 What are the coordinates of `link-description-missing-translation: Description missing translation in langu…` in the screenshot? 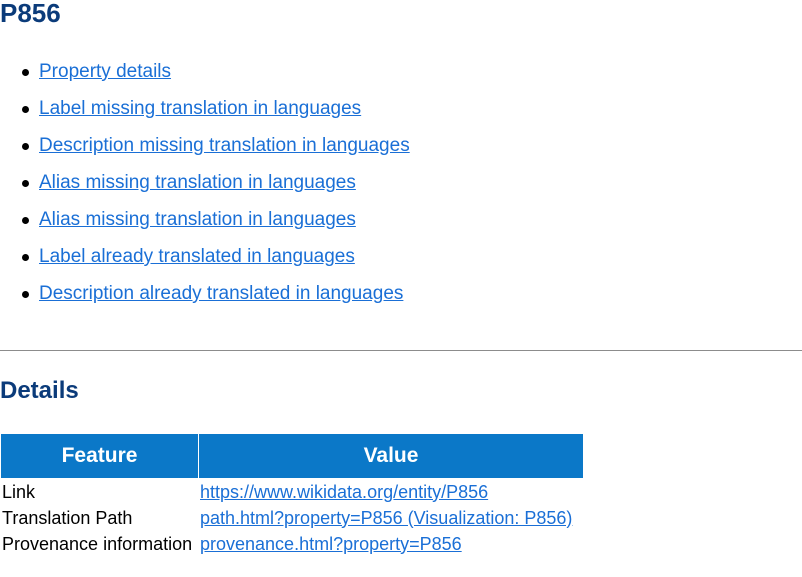 It's located at (224, 145).